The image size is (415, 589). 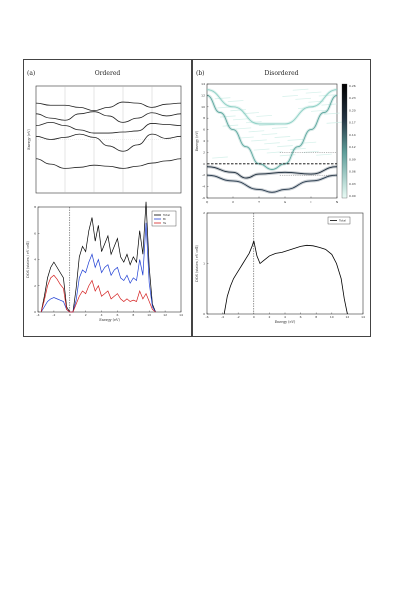 I want to click on dos-b-xtick-label-10: 14, so click(x=363, y=317).